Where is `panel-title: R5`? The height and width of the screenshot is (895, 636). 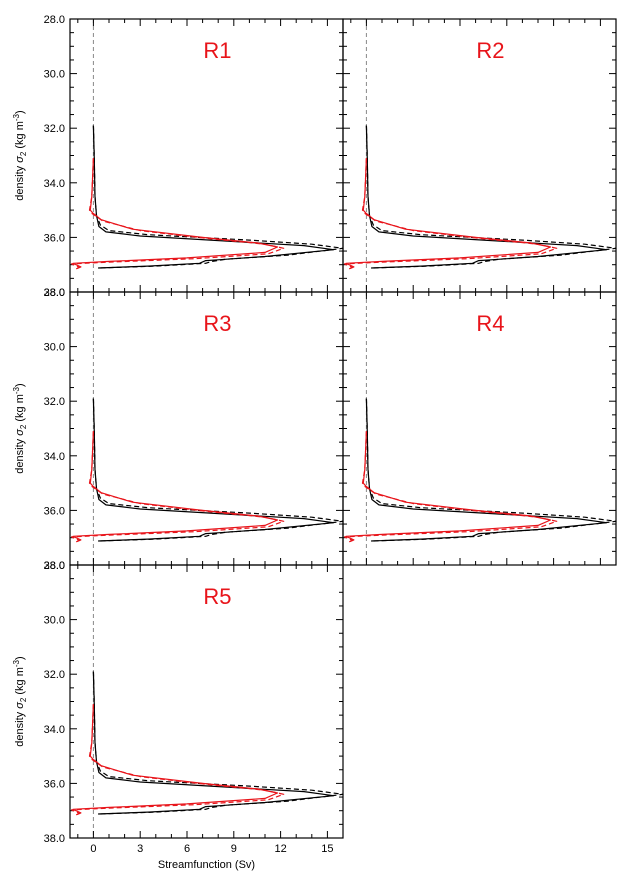
panel-title: R5 is located at coordinates (217, 596).